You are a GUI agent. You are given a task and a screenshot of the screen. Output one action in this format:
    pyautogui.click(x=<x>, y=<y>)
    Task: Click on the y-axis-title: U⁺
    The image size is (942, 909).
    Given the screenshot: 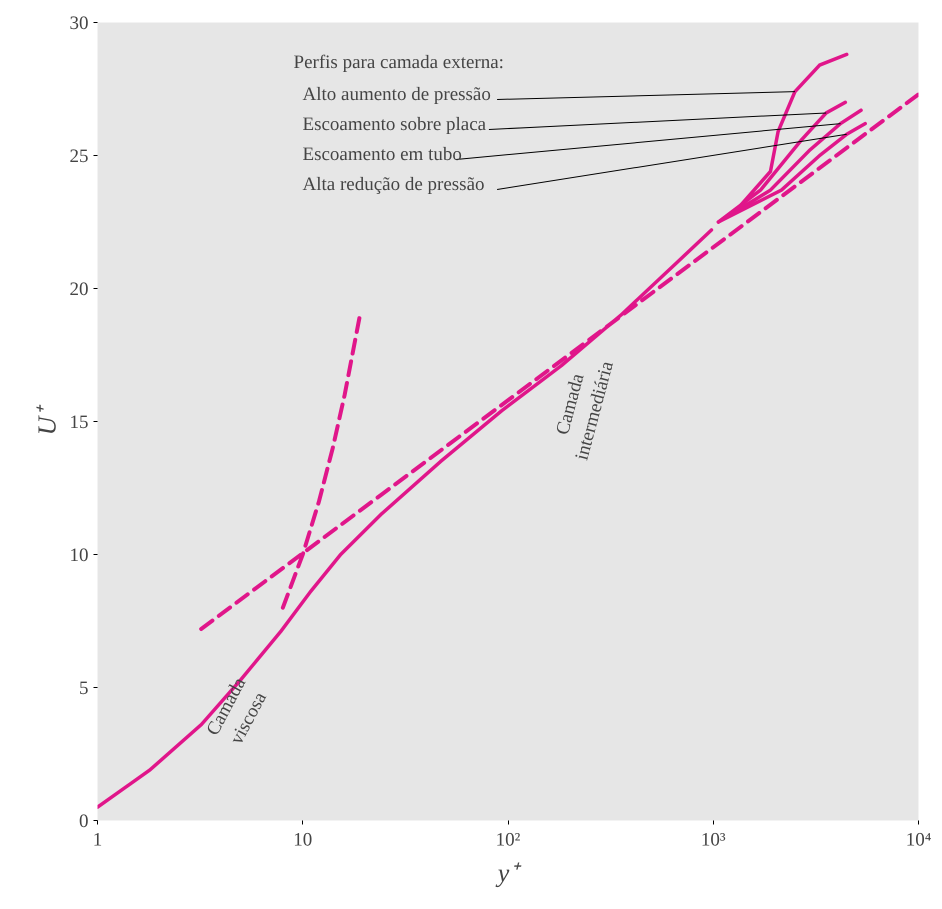 What is the action you would take?
    pyautogui.click(x=47, y=420)
    